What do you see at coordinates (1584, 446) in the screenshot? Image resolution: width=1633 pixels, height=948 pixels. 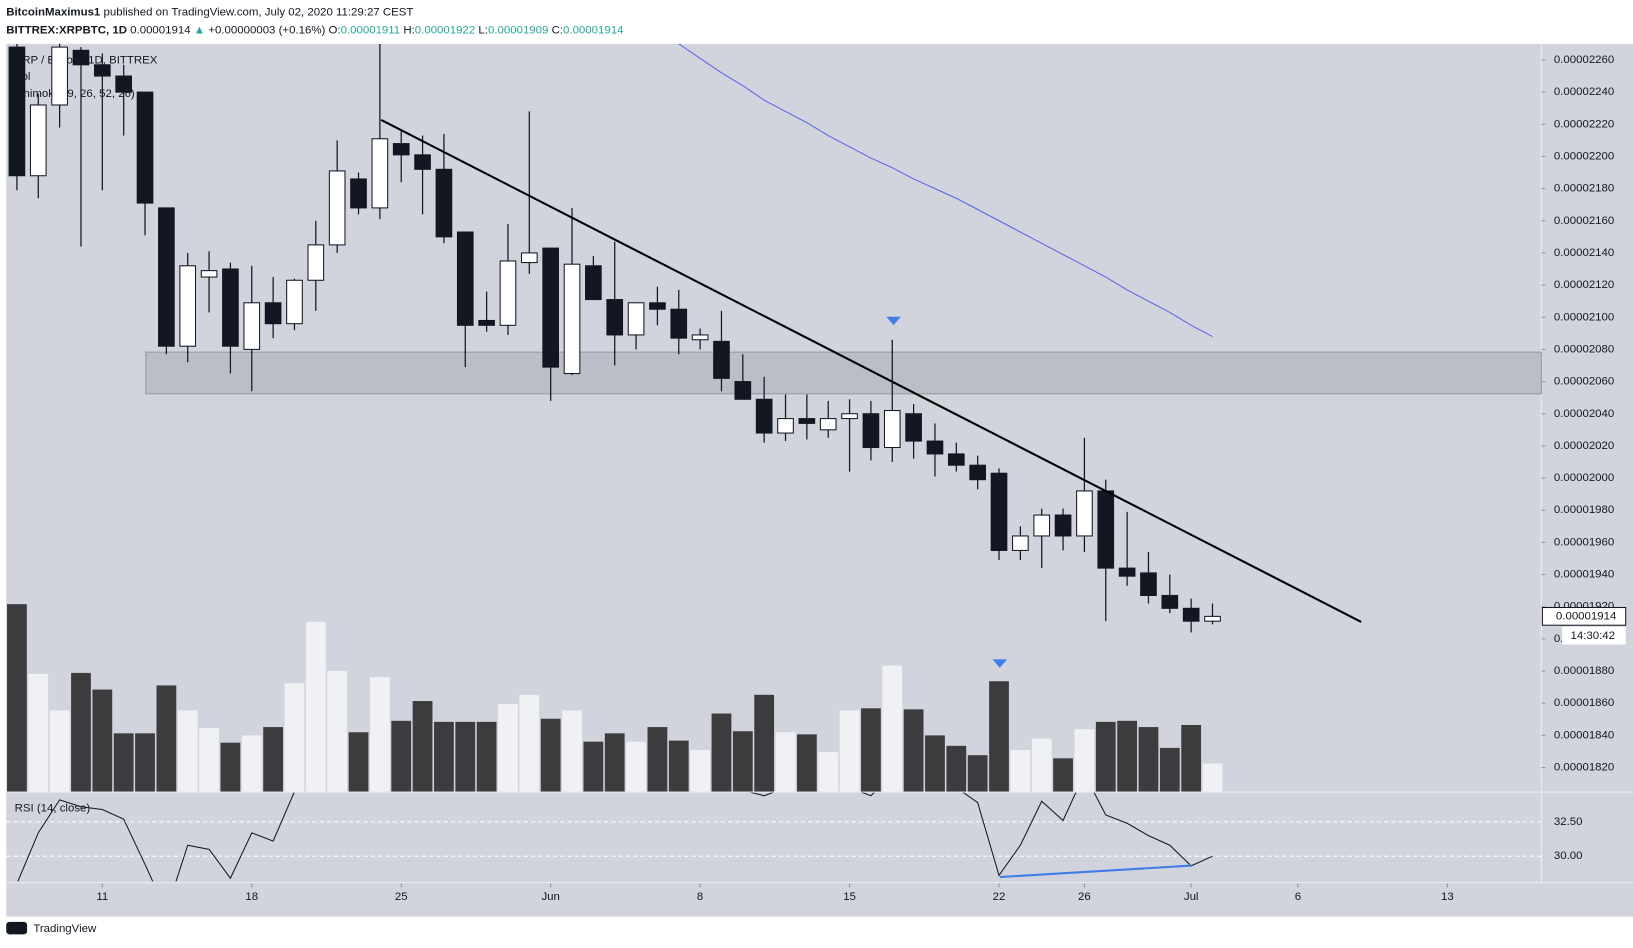 I see `y-tick-label: 0.00002020` at bounding box center [1584, 446].